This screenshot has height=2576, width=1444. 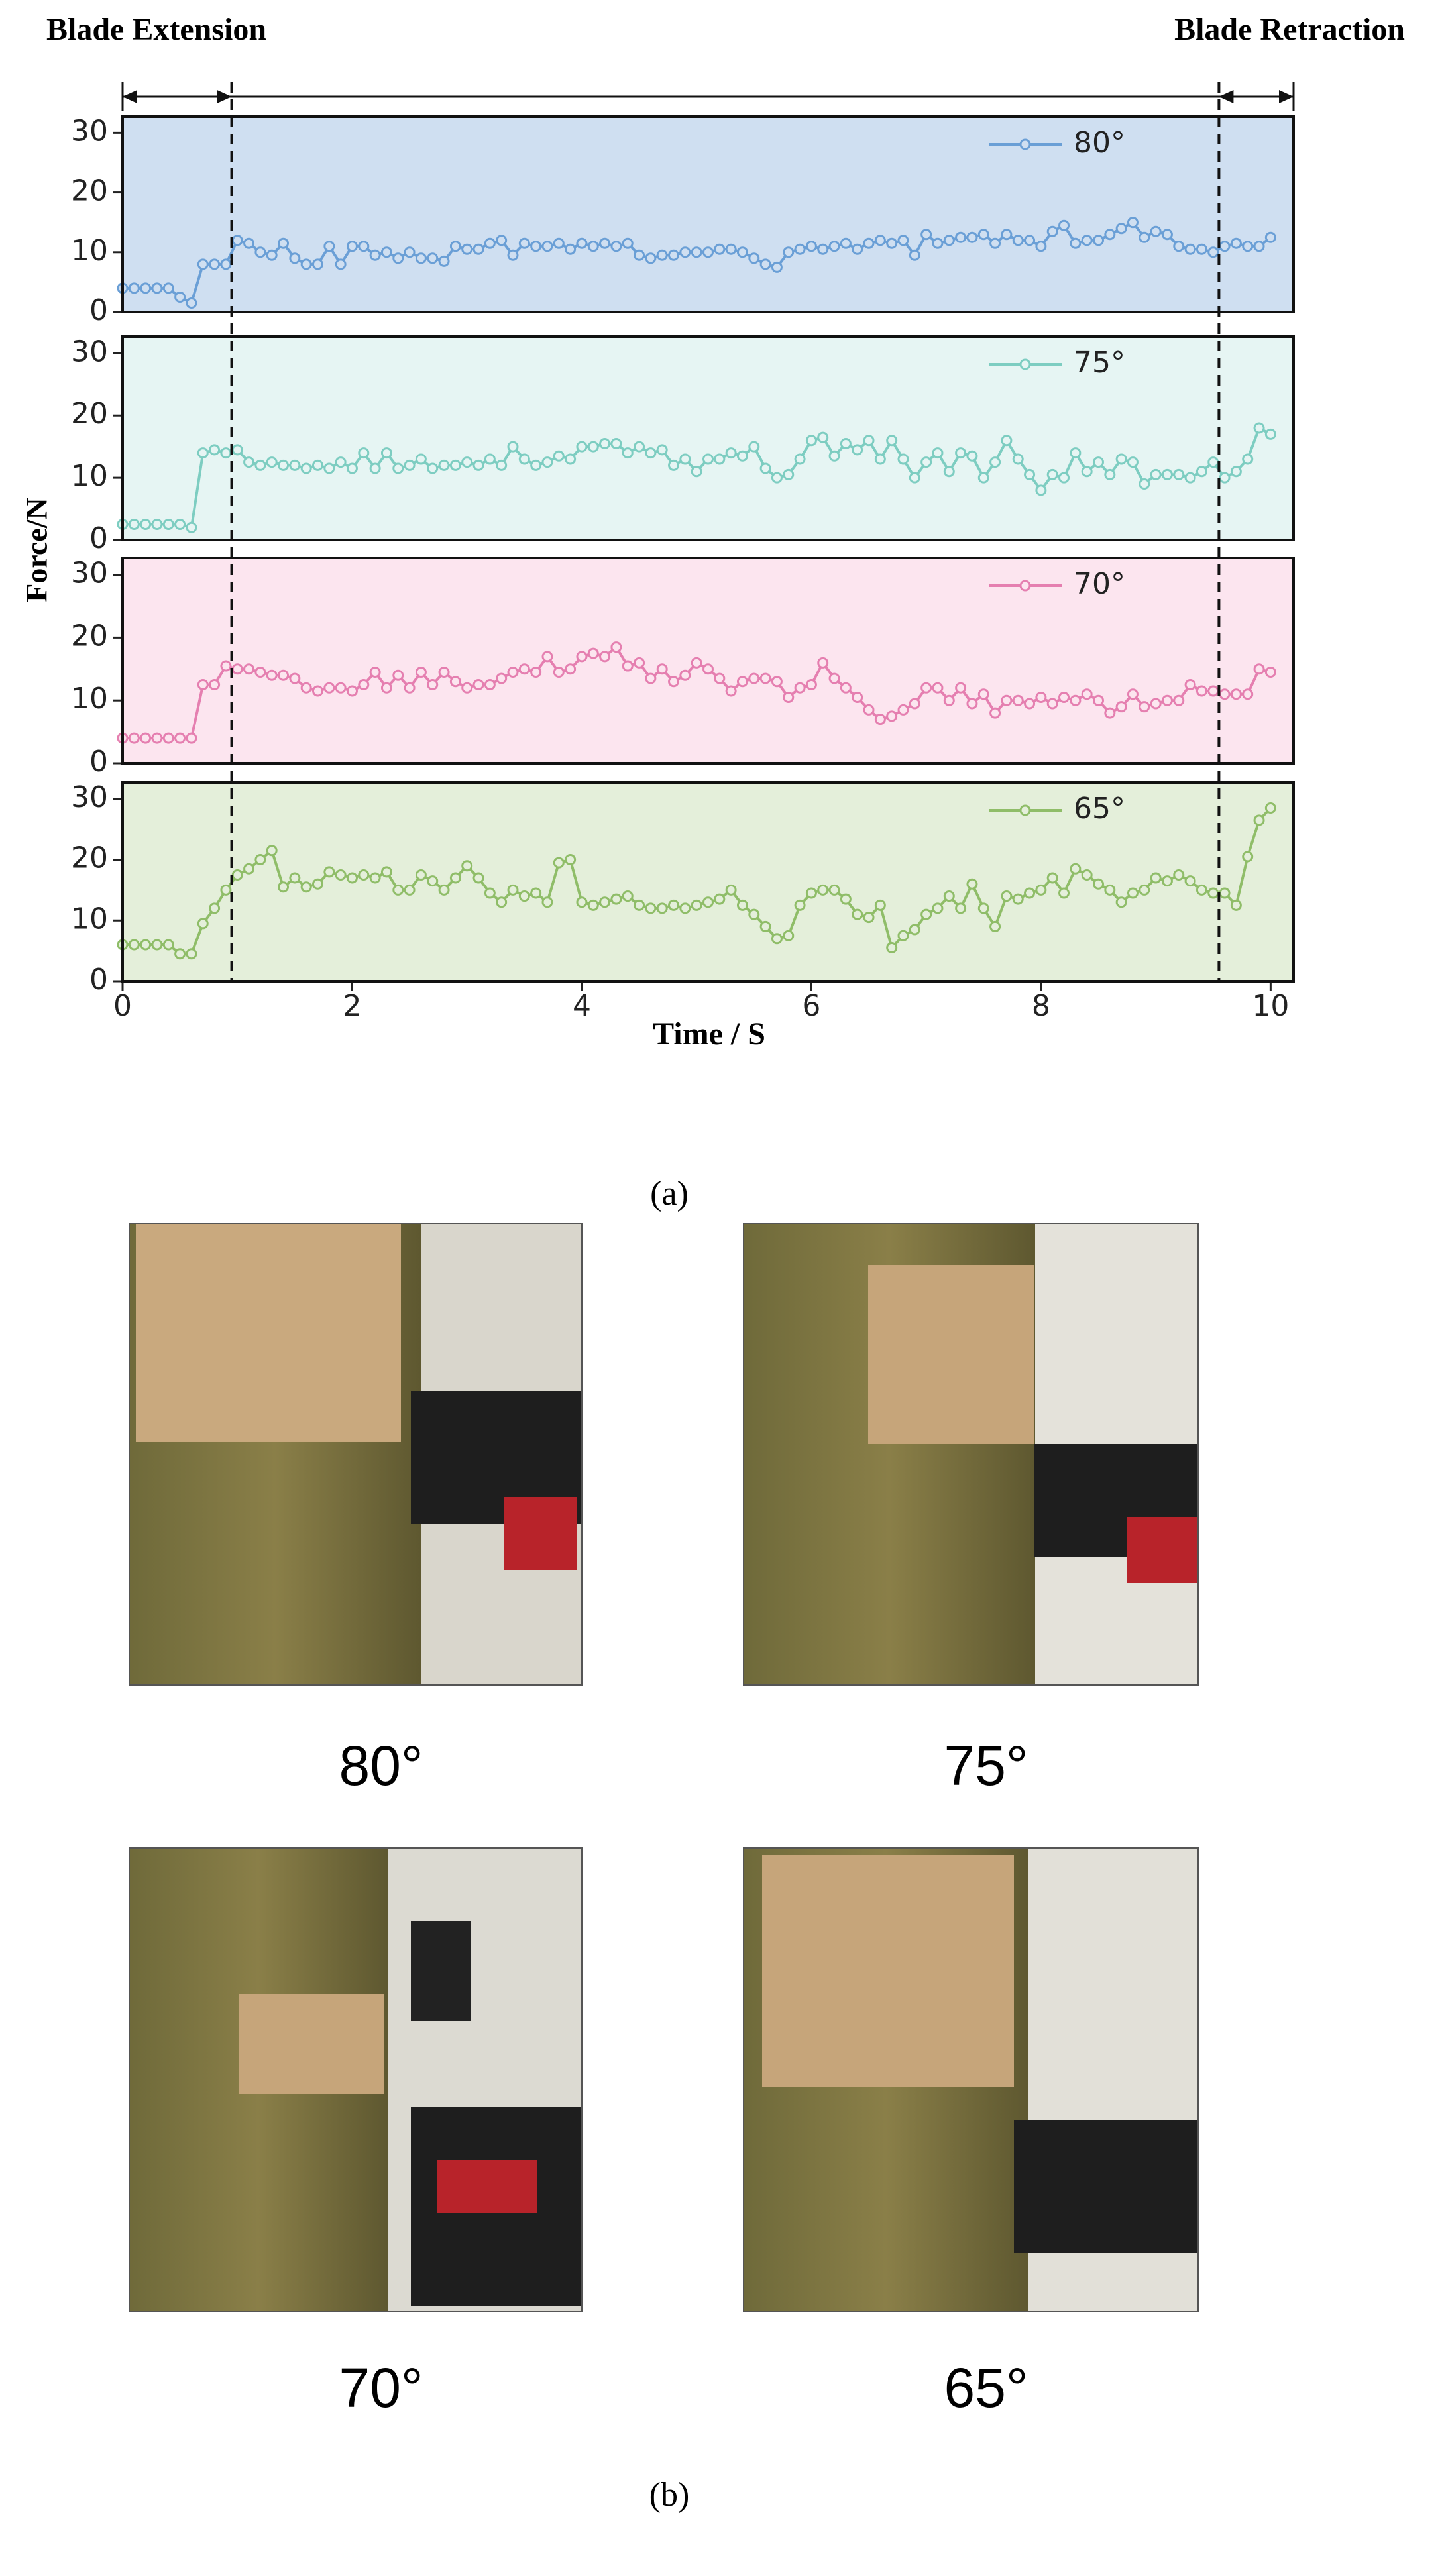 I want to click on y-tick-label: 30, so click(x=89, y=797).